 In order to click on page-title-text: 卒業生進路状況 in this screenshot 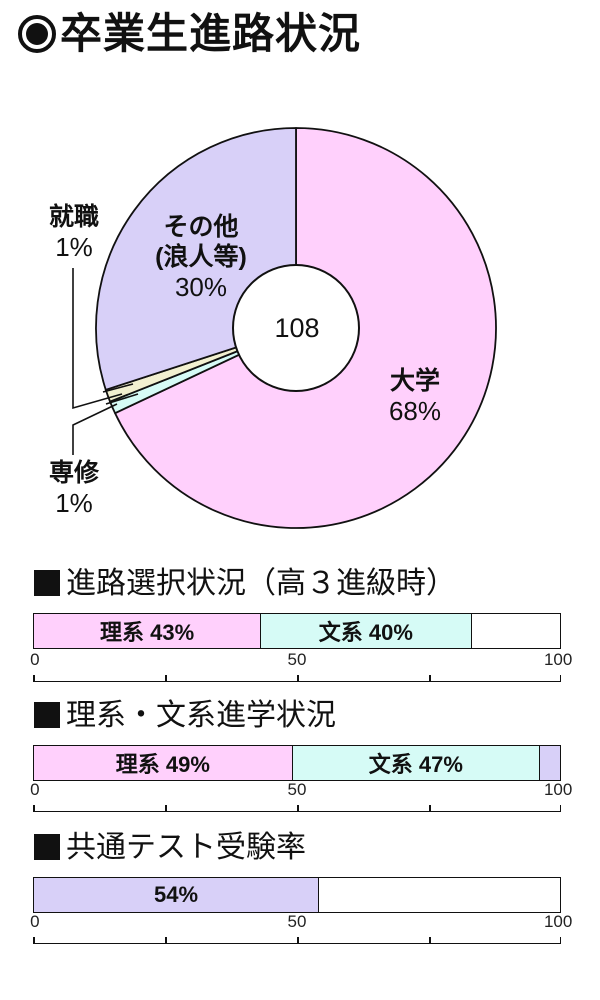, I will do `click(211, 33)`.